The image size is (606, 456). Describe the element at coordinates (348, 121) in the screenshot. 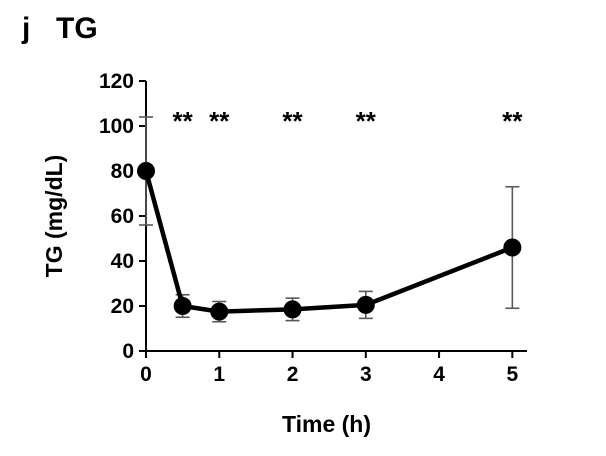

I see `significance-labels: ** ** ** ** **` at that location.